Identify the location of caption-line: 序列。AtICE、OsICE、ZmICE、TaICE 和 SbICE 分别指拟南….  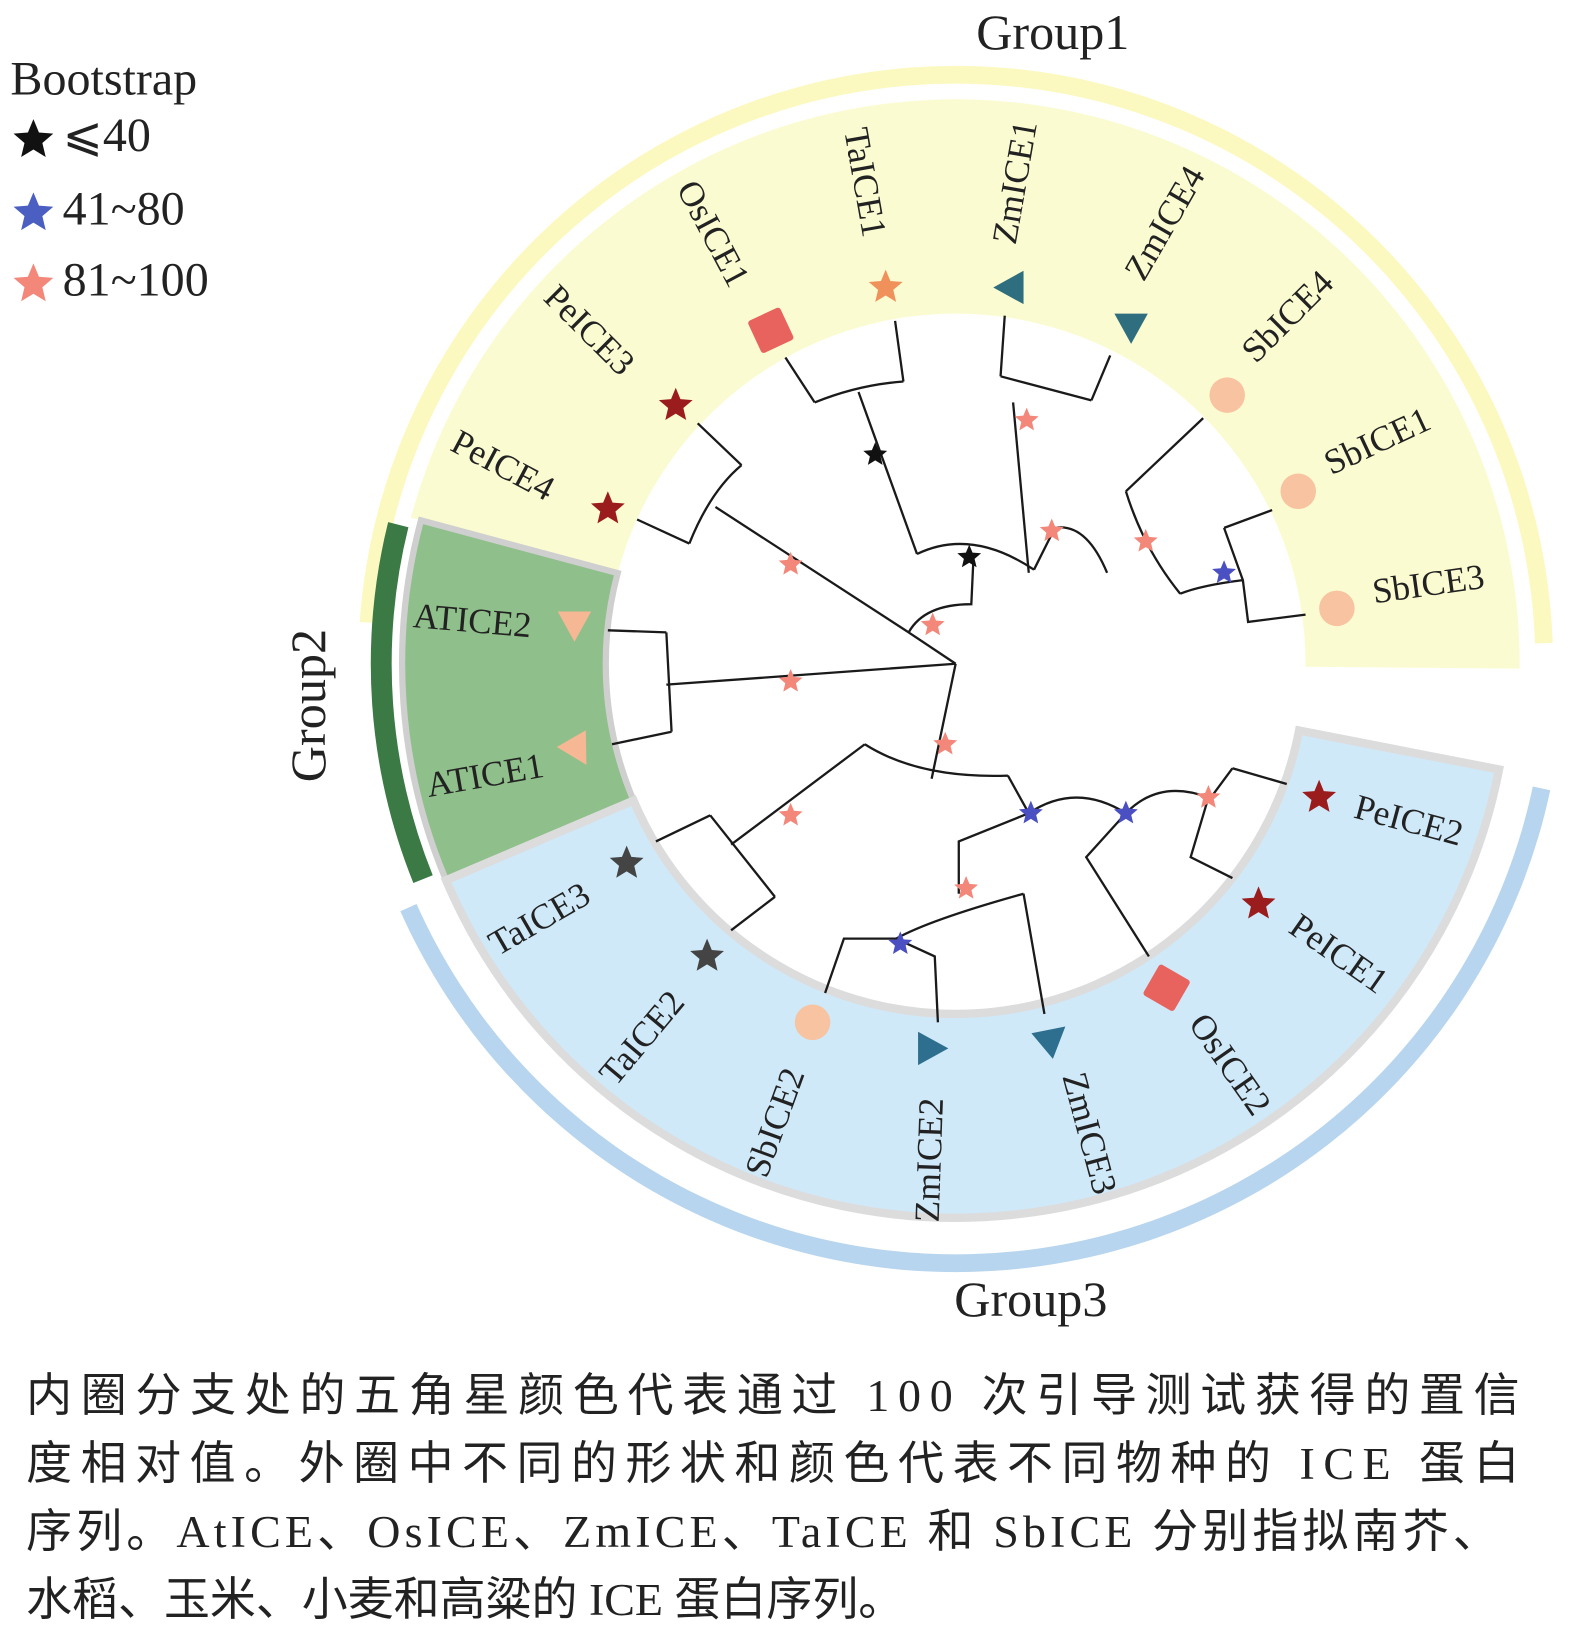
(762, 1531).